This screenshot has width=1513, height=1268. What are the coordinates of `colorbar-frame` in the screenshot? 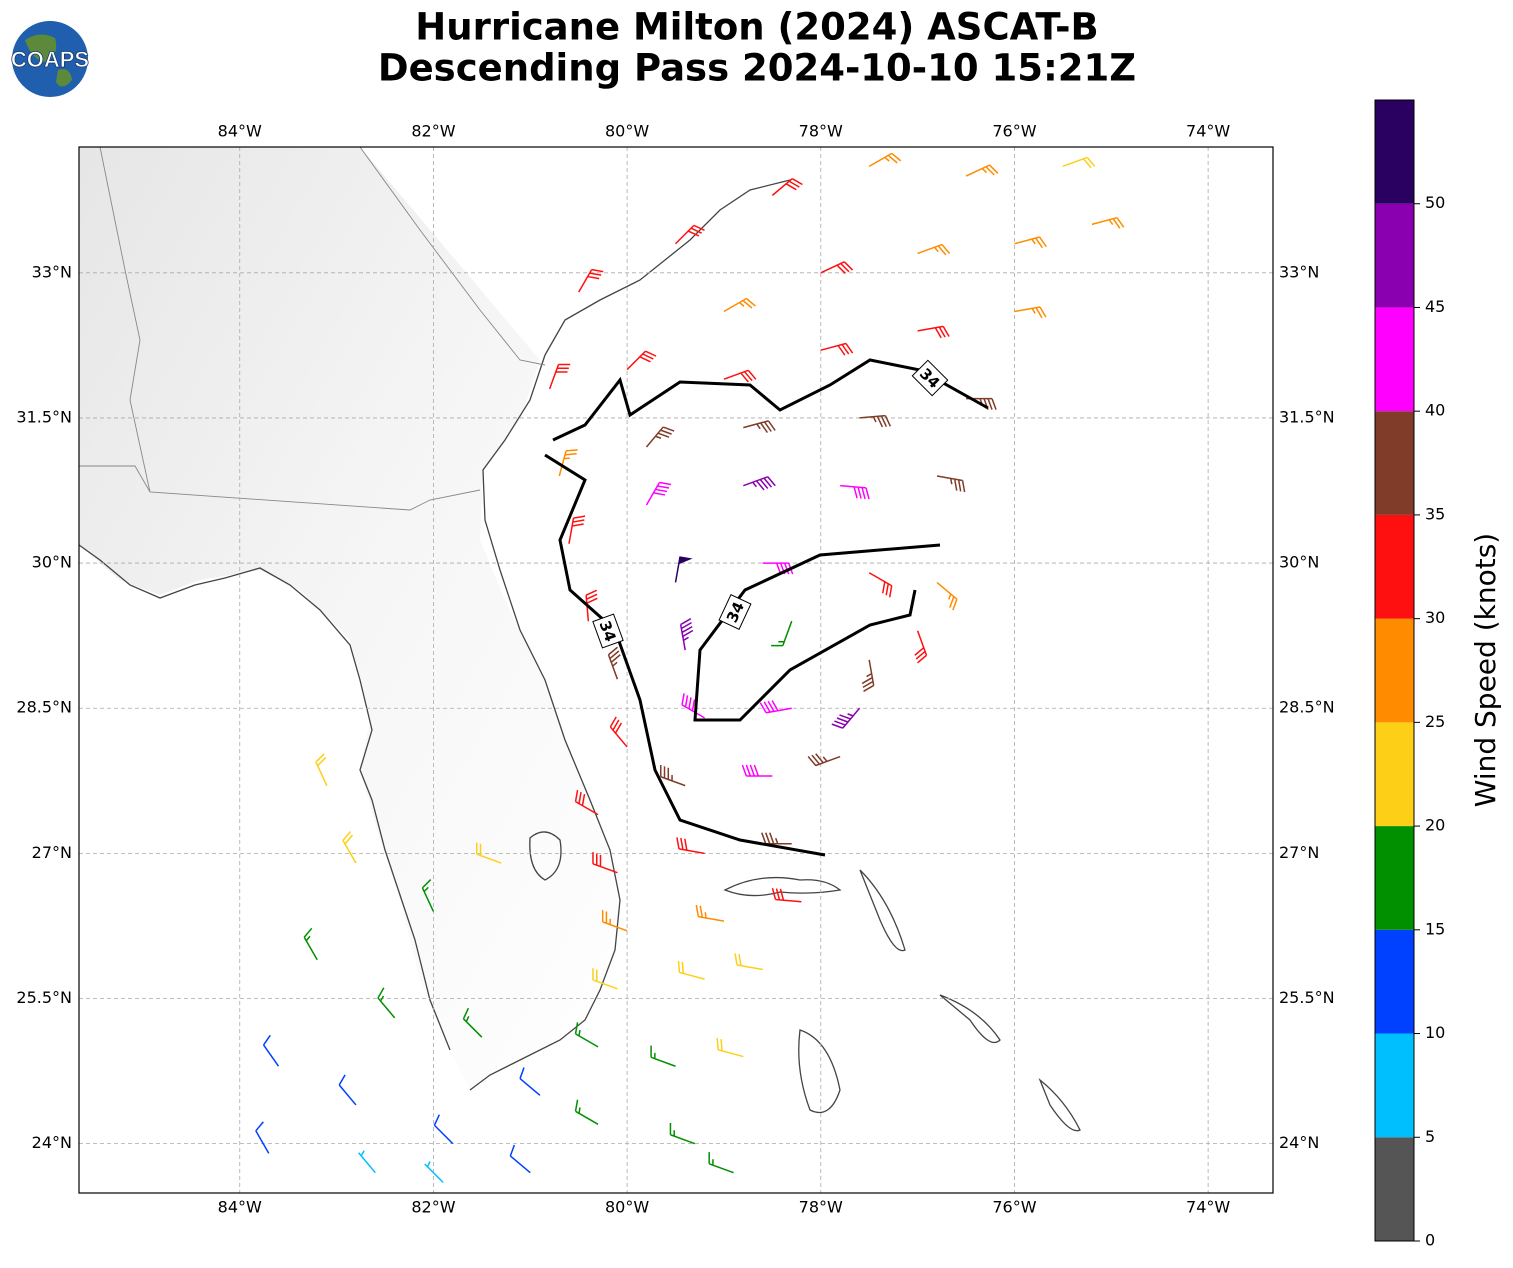 It's located at (1394, 670).